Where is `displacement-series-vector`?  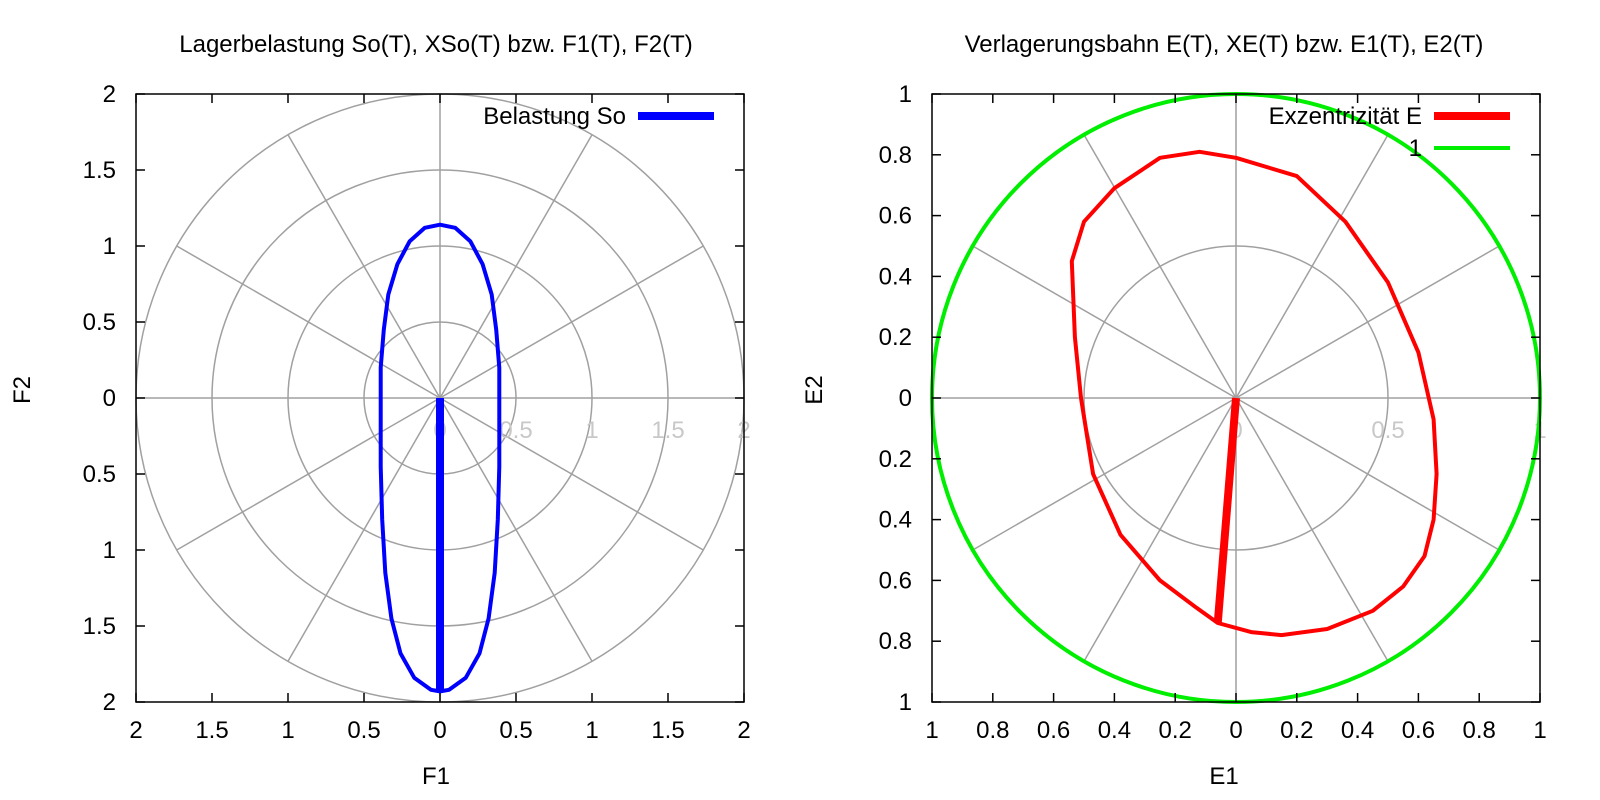
displacement-series-vector is located at coordinates (1226, 510).